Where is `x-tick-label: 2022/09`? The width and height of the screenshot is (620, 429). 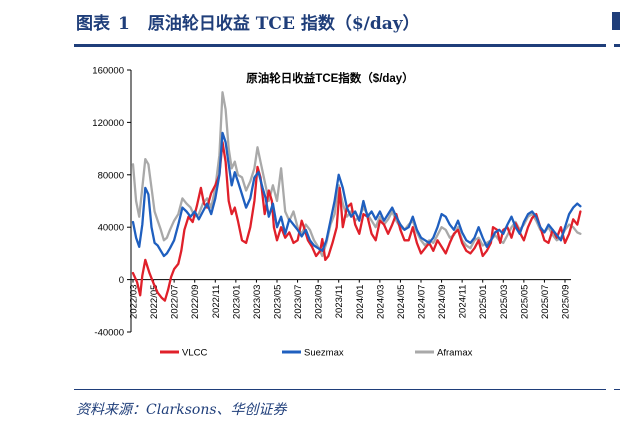 x-tick-label: 2022/09 is located at coordinates (195, 302).